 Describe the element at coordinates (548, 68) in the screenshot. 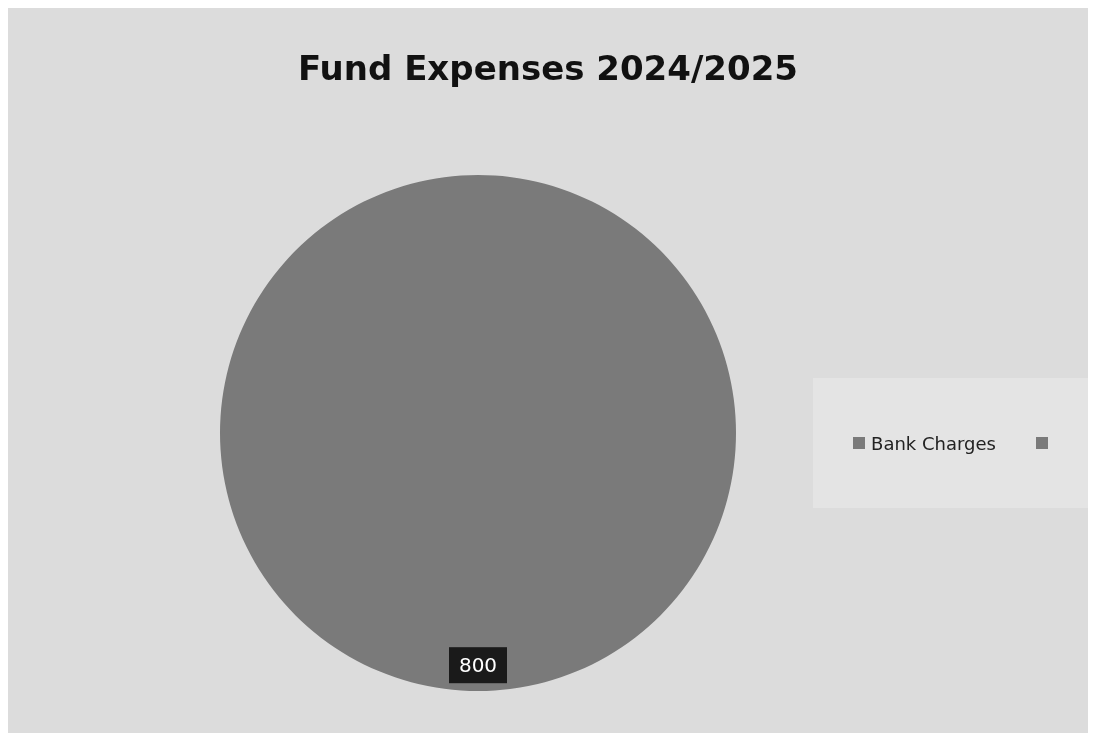

I see `chart-title: Fund Expenses 2024/2025` at that location.